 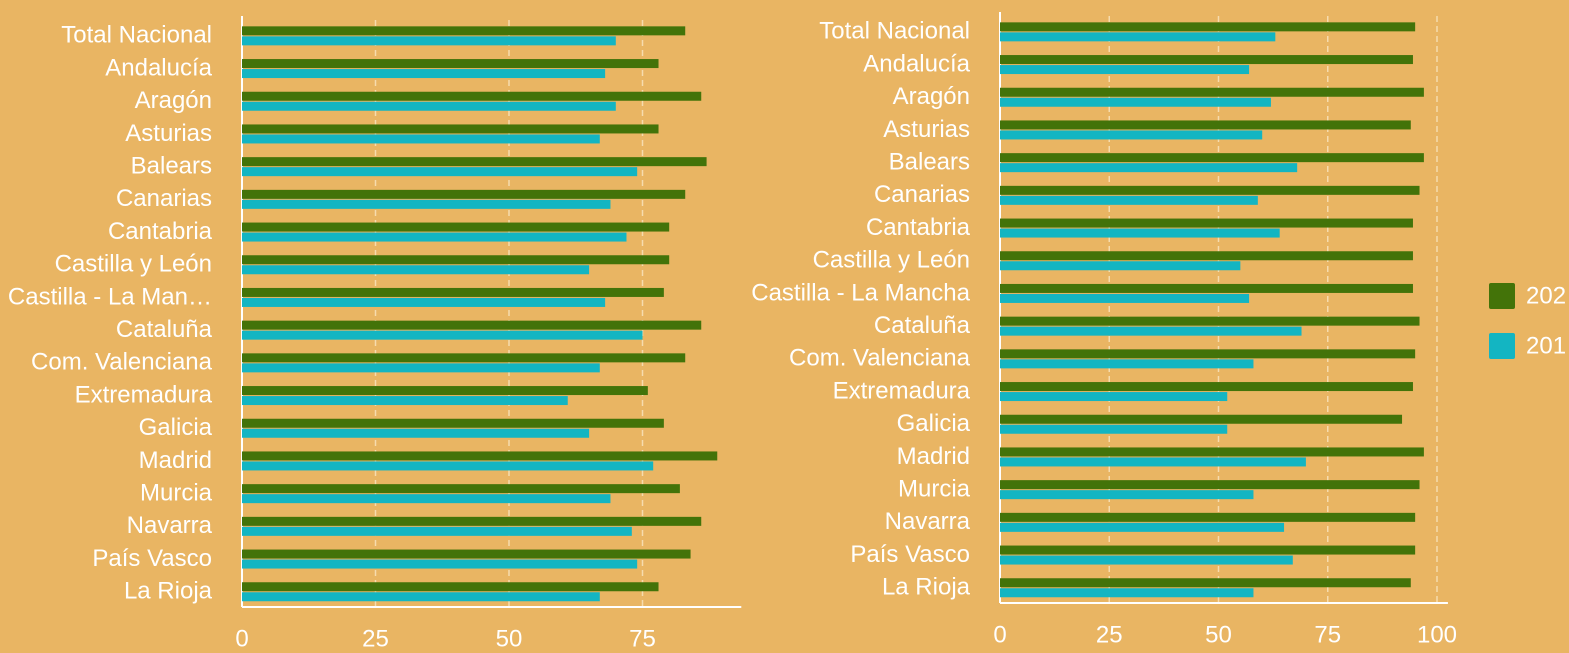 What do you see at coordinates (164, 329) in the screenshot?
I see `y-tick-label: Cataluña` at bounding box center [164, 329].